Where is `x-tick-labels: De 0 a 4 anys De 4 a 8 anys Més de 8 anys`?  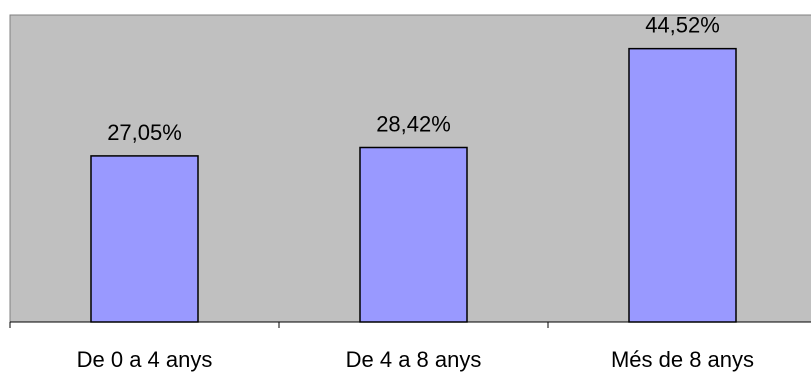 x-tick-labels: De 0 a 4 anys De 4 a 8 anys Més de 8 anys is located at coordinates (415, 359).